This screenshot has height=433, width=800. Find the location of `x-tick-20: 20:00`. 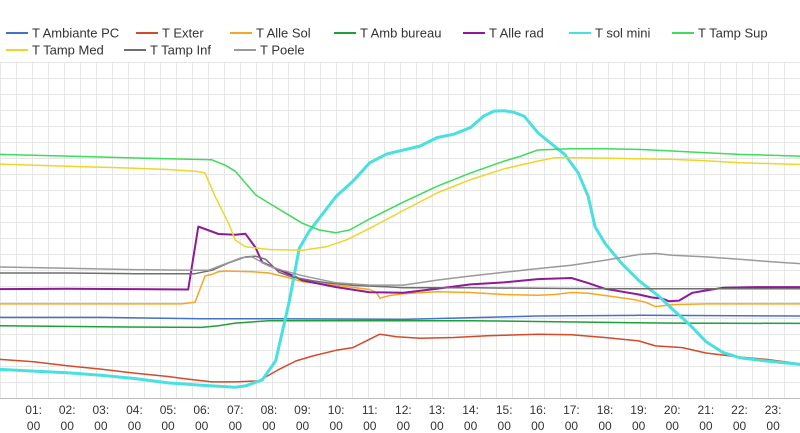

x-tick-20: 20:00 is located at coordinates (672, 418).